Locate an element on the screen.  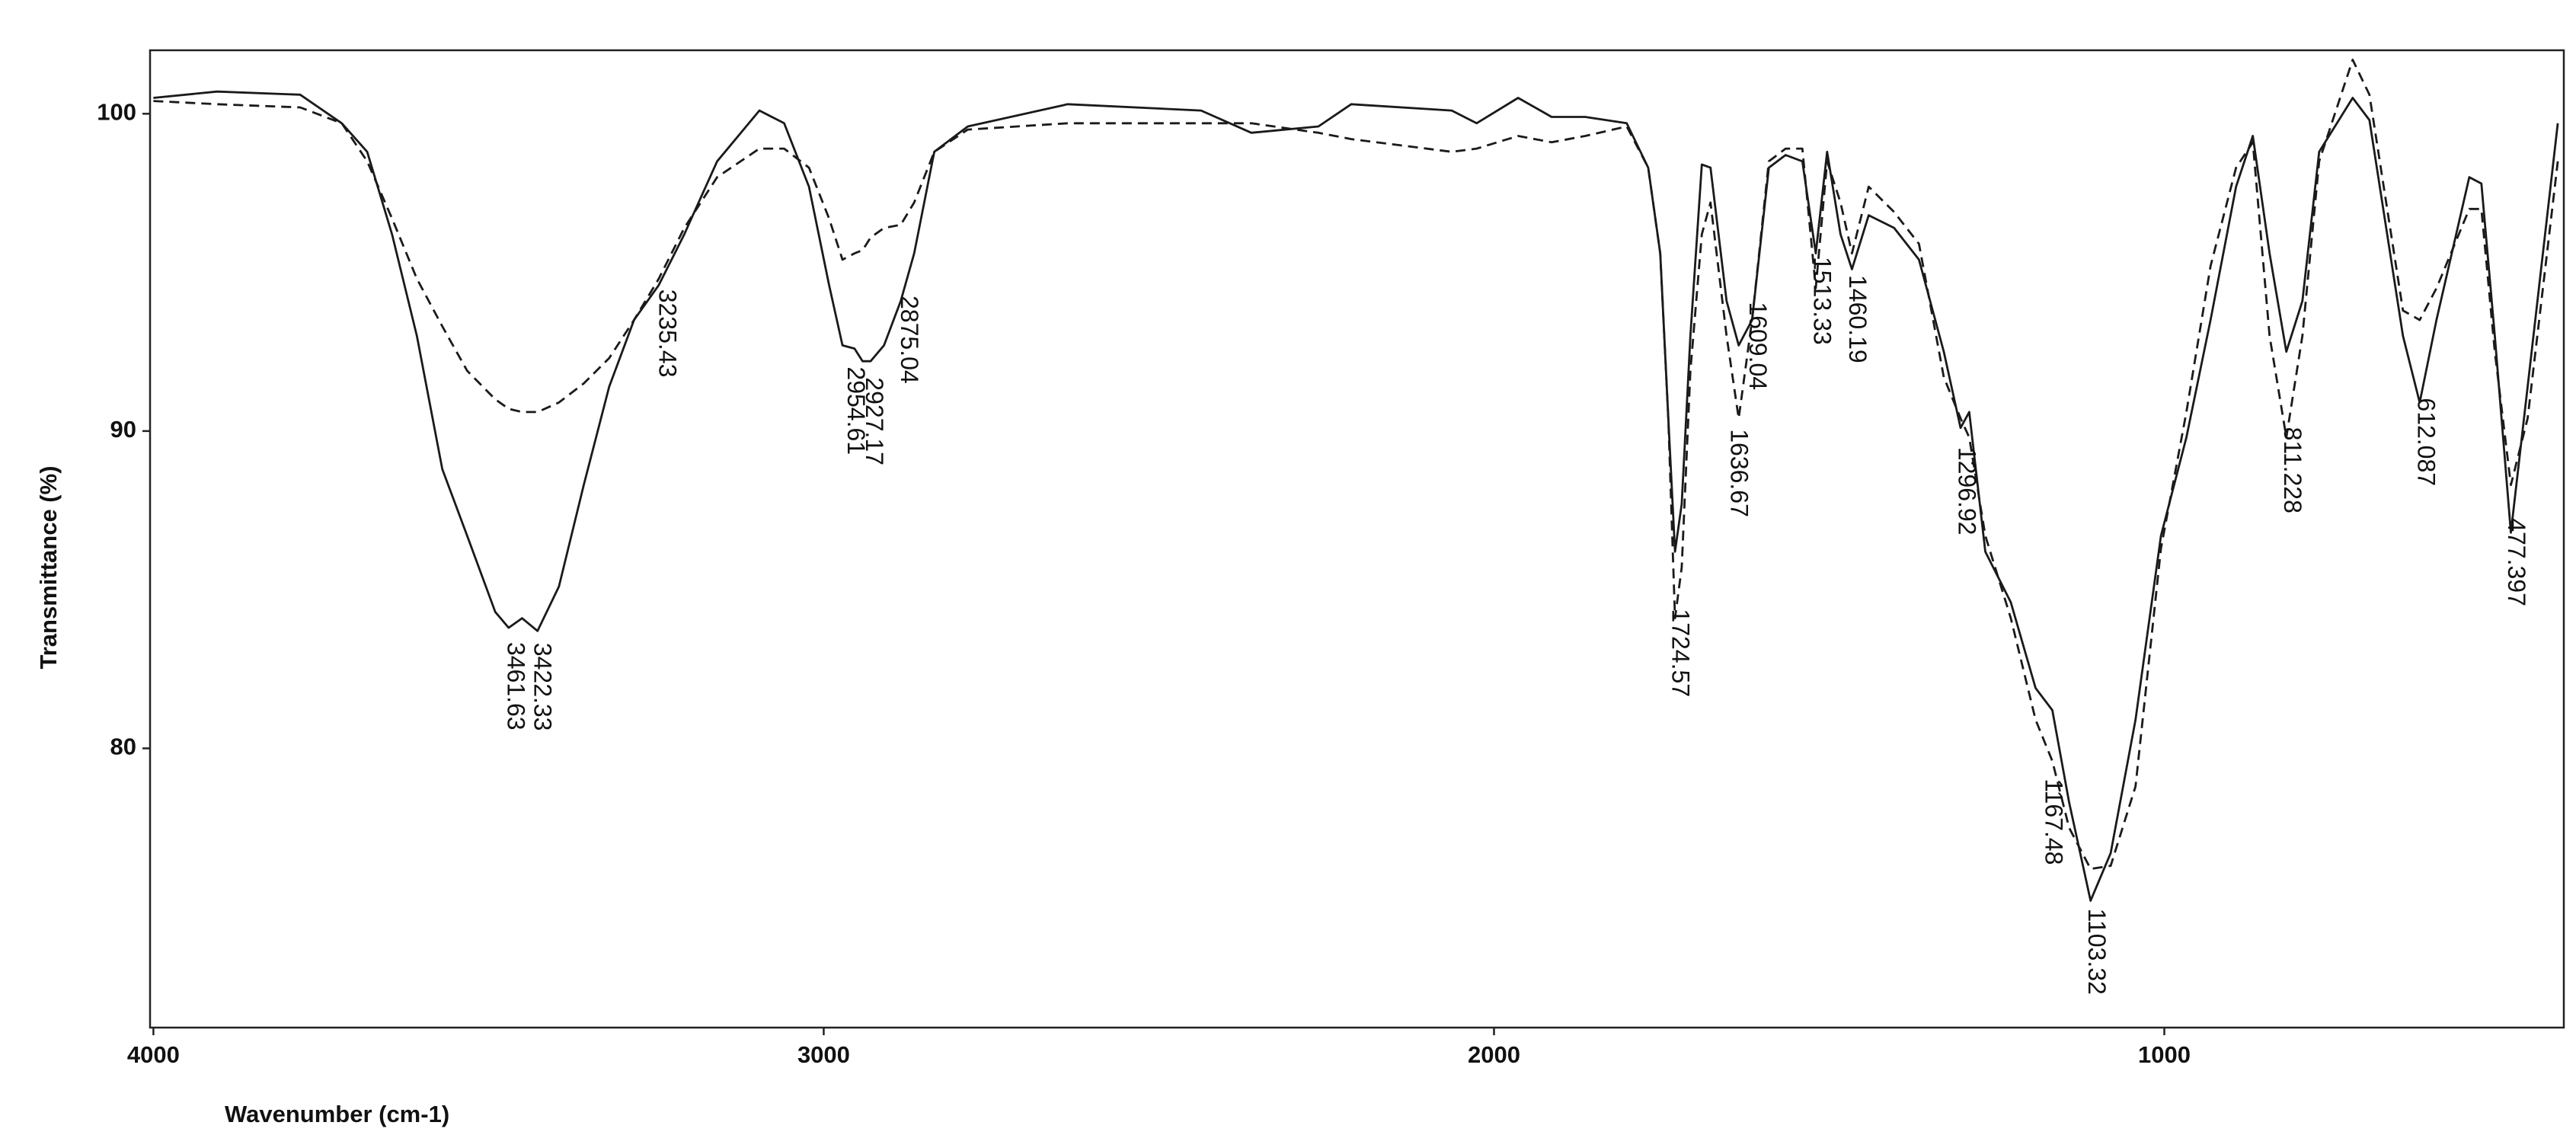
peak-label: 3461.63 is located at coordinates (516, 686).